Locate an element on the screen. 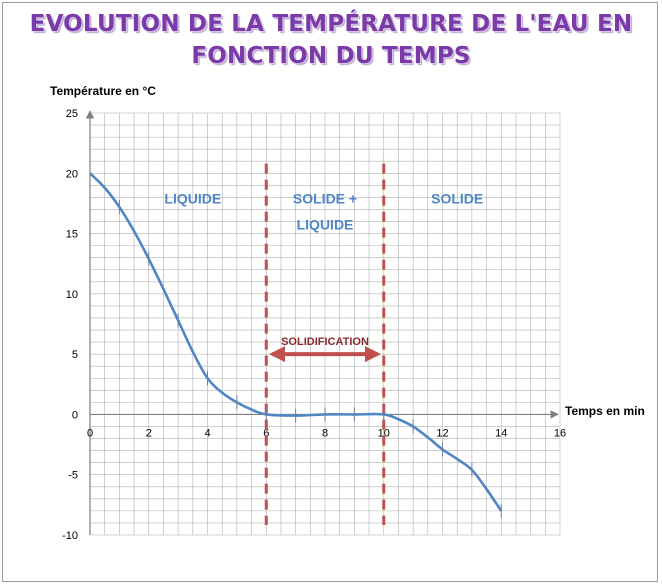 The width and height of the screenshot is (662, 586). x-tick-label: 14 is located at coordinates (501, 433).